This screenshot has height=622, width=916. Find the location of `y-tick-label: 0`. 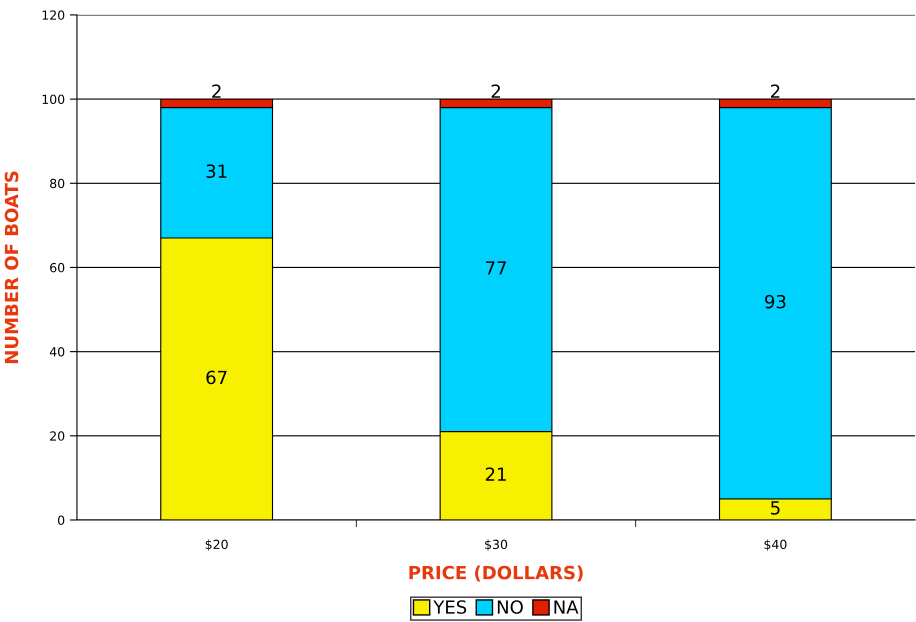

y-tick-label: 0 is located at coordinates (61, 520).